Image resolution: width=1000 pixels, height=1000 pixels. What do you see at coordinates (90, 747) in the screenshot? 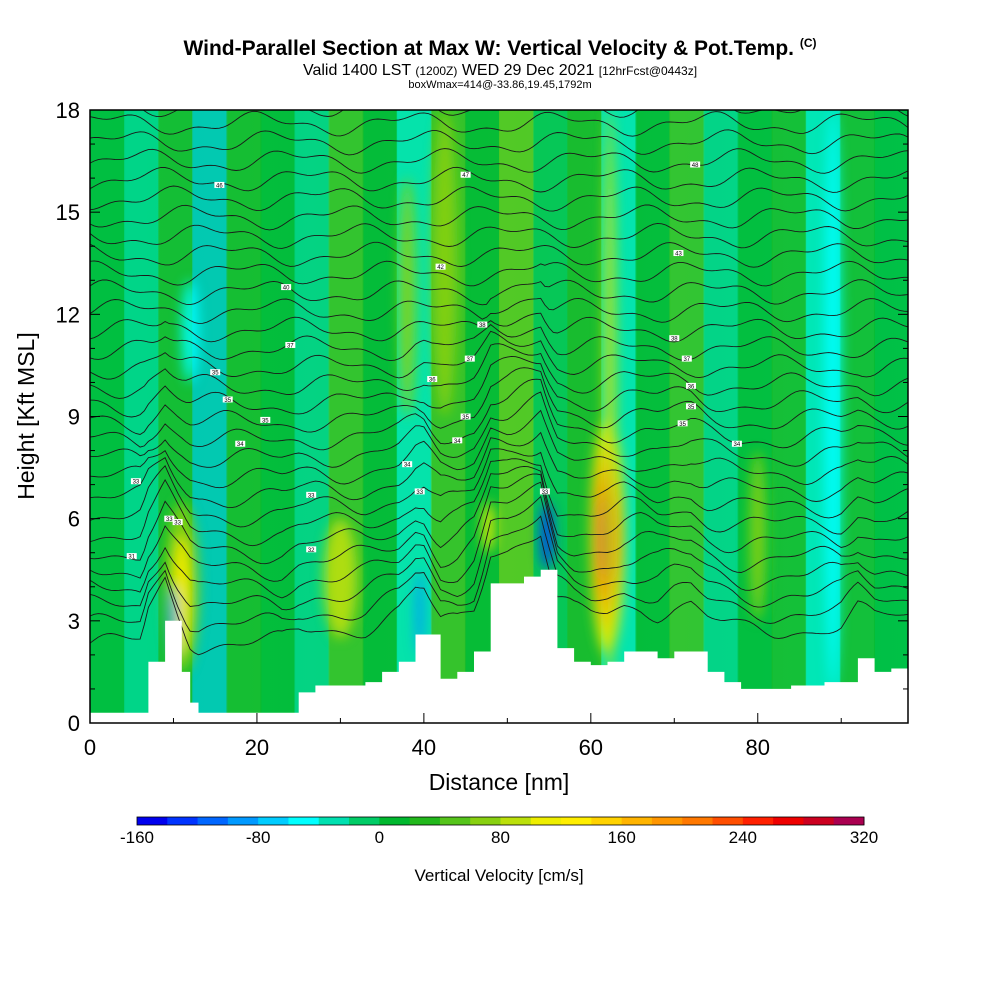
I see `x-tick-label: 0` at bounding box center [90, 747].